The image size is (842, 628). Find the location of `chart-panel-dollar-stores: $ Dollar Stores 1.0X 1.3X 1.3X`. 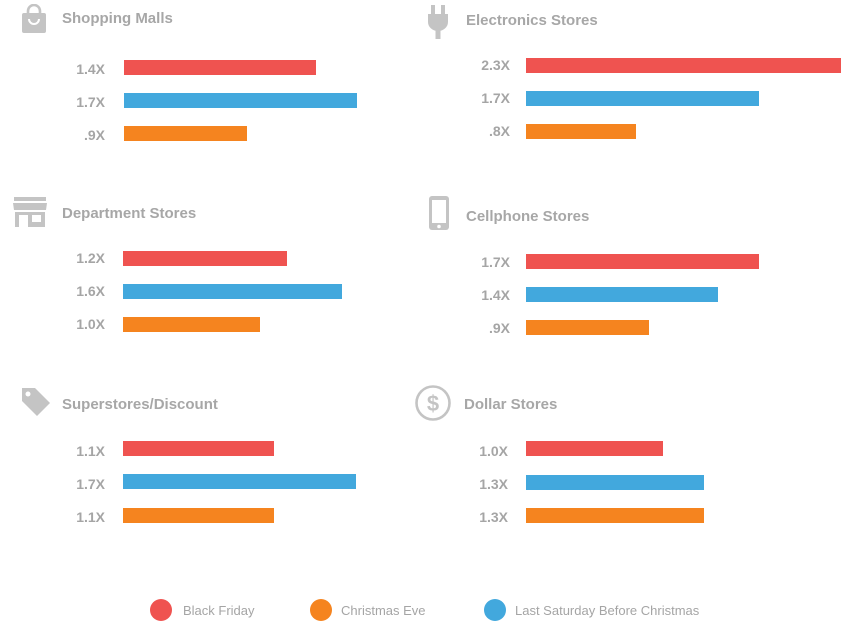

chart-panel-dollar-stores: $ Dollar Stores 1.0X 1.3X 1.3X is located at coordinates (614, 465).